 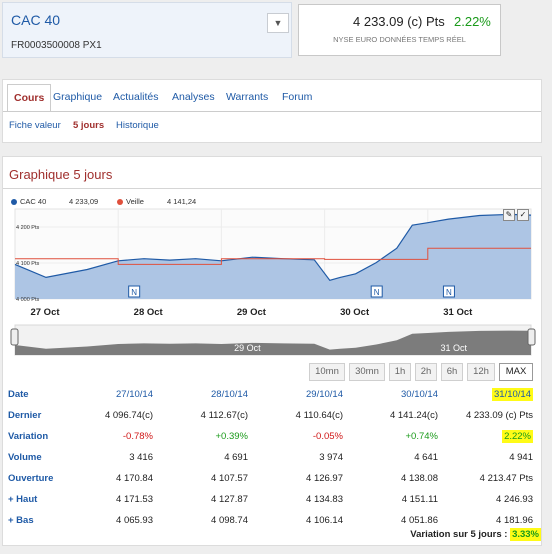 What do you see at coordinates (21, 520) in the screenshot?
I see `row-label: + Bas` at bounding box center [21, 520].